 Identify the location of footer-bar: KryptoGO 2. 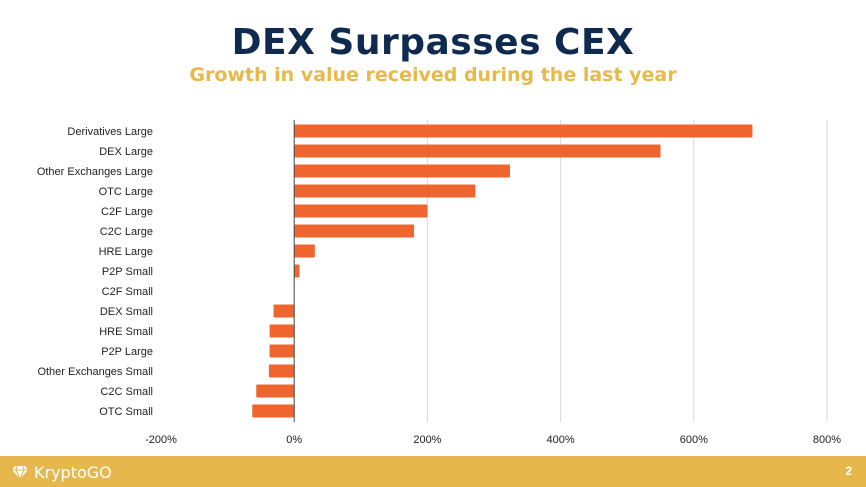
(433, 471).